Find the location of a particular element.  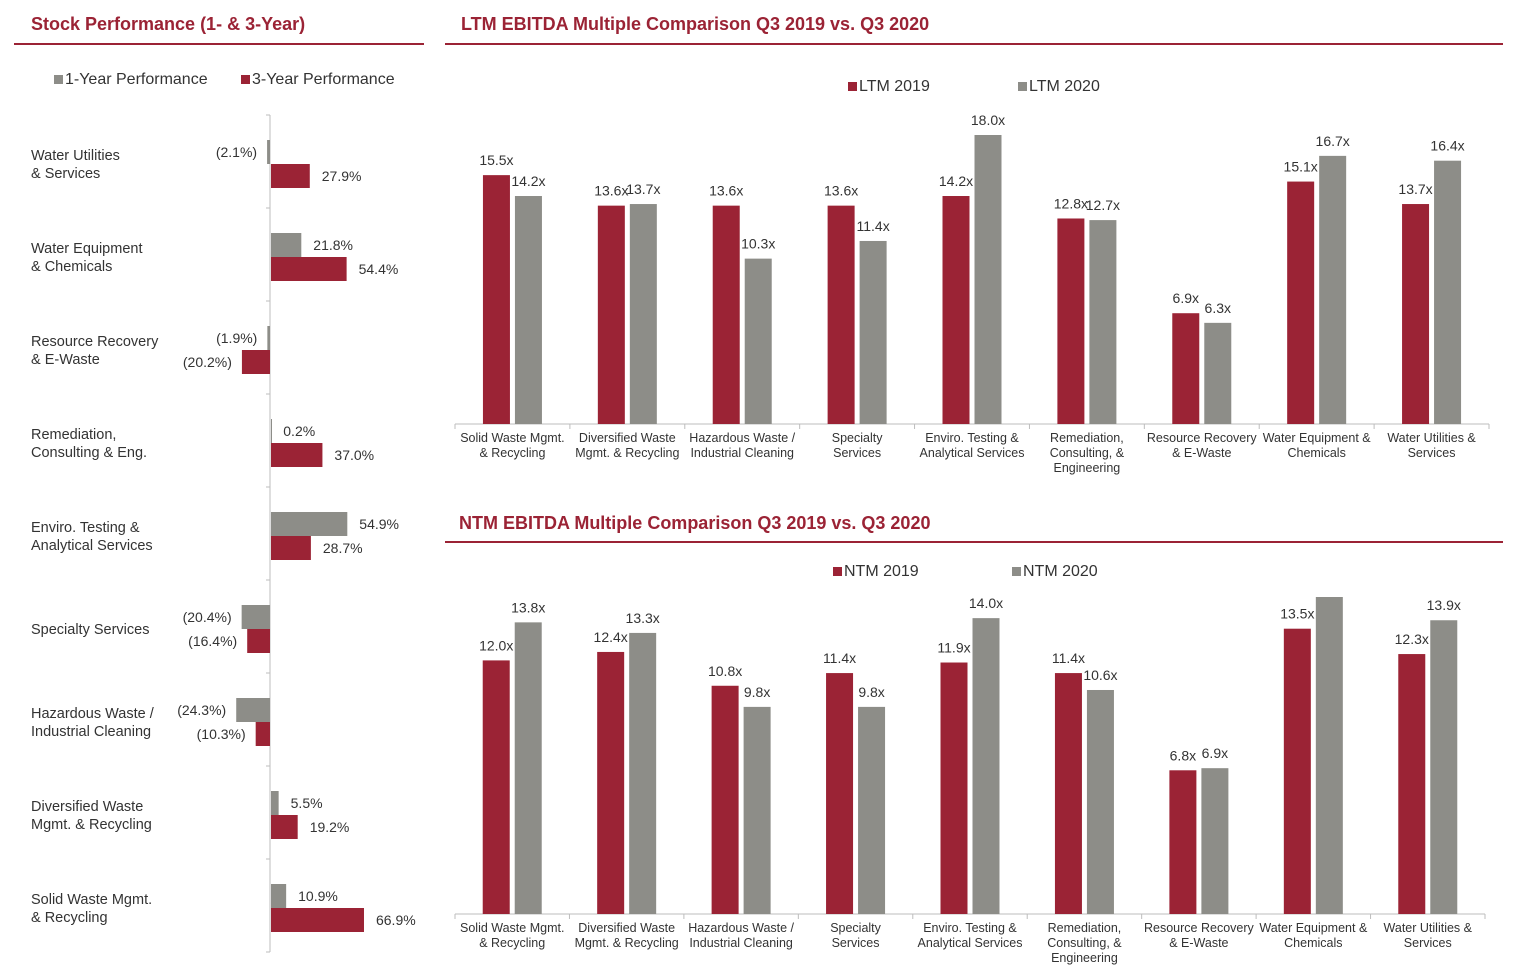

ltm-legend-0-label: LTM 2019 is located at coordinates (894, 86).